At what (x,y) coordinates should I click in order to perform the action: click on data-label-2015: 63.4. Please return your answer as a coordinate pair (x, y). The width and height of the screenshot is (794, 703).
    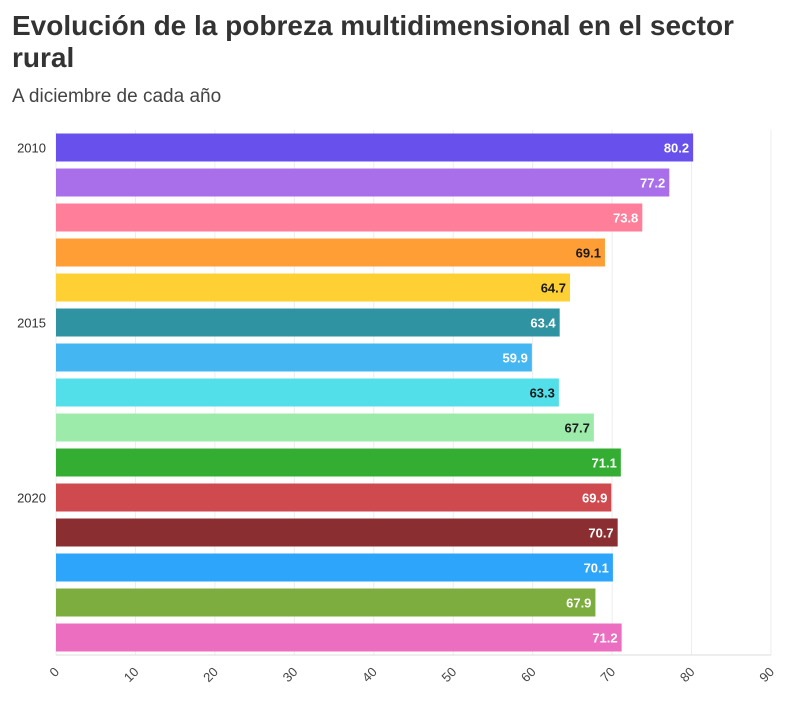
    Looking at the image, I should click on (543, 323).